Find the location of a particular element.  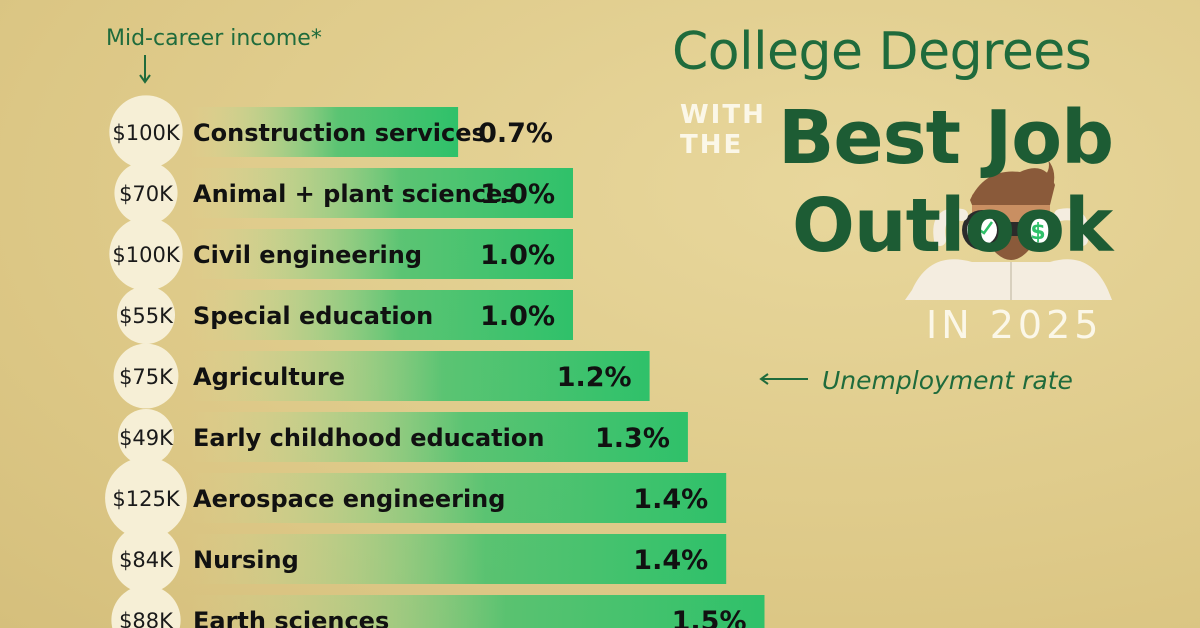

unemployment-rate-annotation: Unemployment rate is located at coordinates (947, 380).